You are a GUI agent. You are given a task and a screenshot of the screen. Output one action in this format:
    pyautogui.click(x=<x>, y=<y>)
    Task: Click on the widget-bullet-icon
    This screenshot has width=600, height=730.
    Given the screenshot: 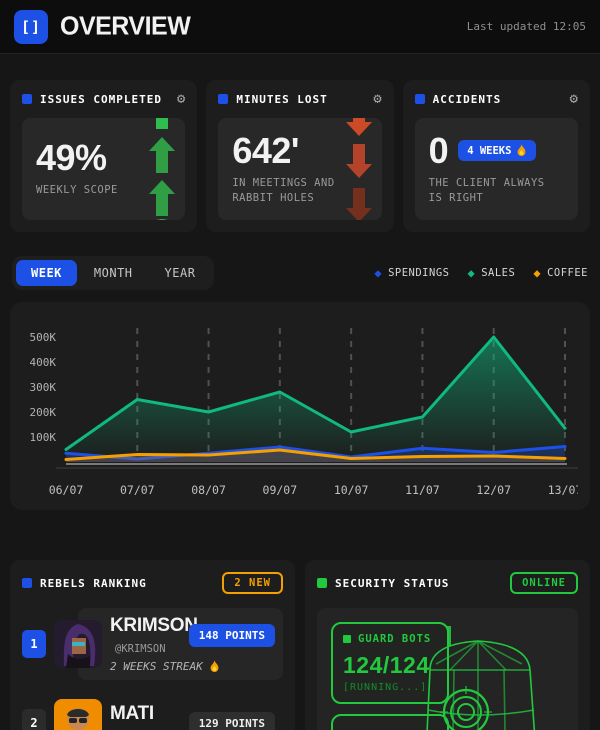 What is the action you would take?
    pyautogui.click(x=347, y=639)
    